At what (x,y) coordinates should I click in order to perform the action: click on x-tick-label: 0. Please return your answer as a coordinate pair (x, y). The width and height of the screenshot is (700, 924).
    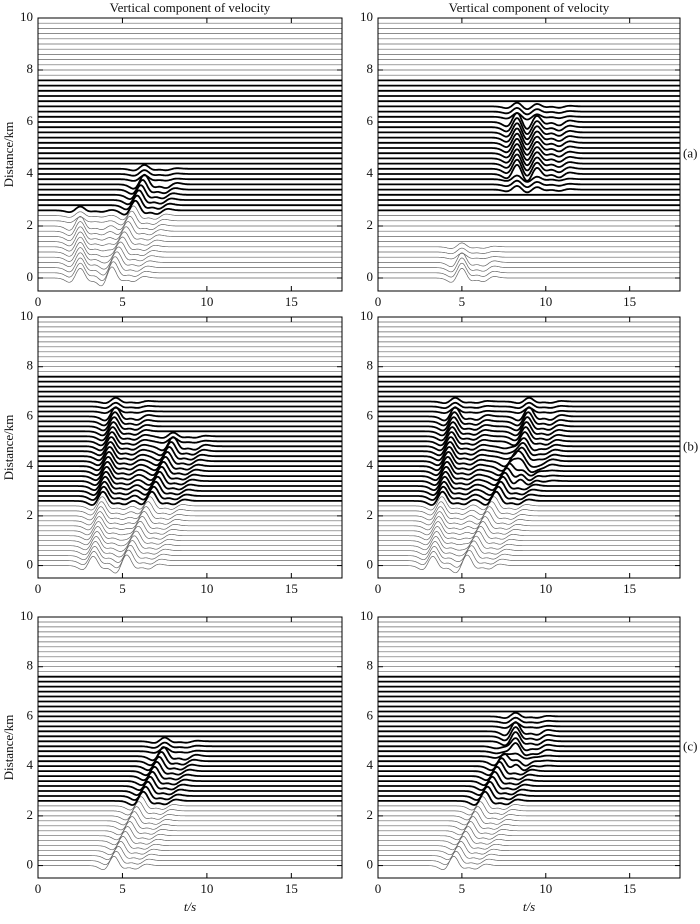
    Looking at the image, I should click on (378, 588).